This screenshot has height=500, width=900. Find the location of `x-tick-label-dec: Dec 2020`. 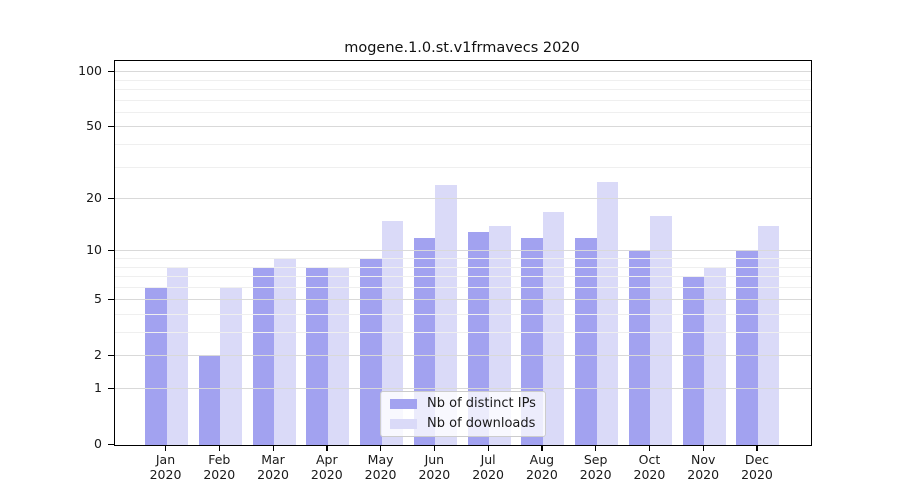

x-tick-label-dec: Dec 2020 is located at coordinates (757, 467).